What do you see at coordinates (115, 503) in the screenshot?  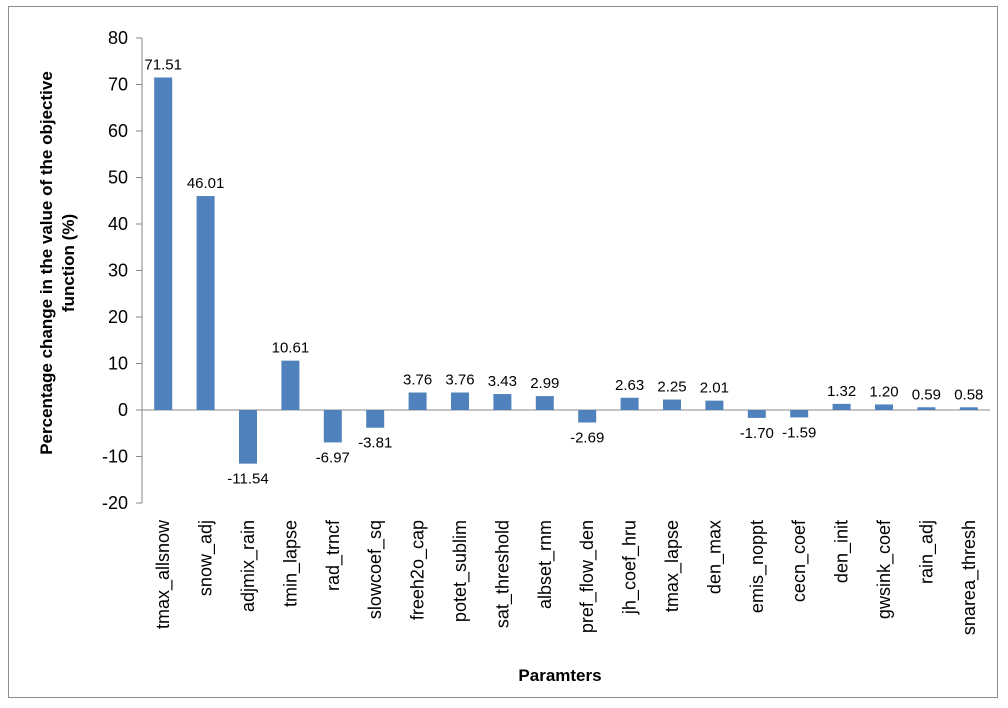 I see `y-tick-label: -20` at bounding box center [115, 503].